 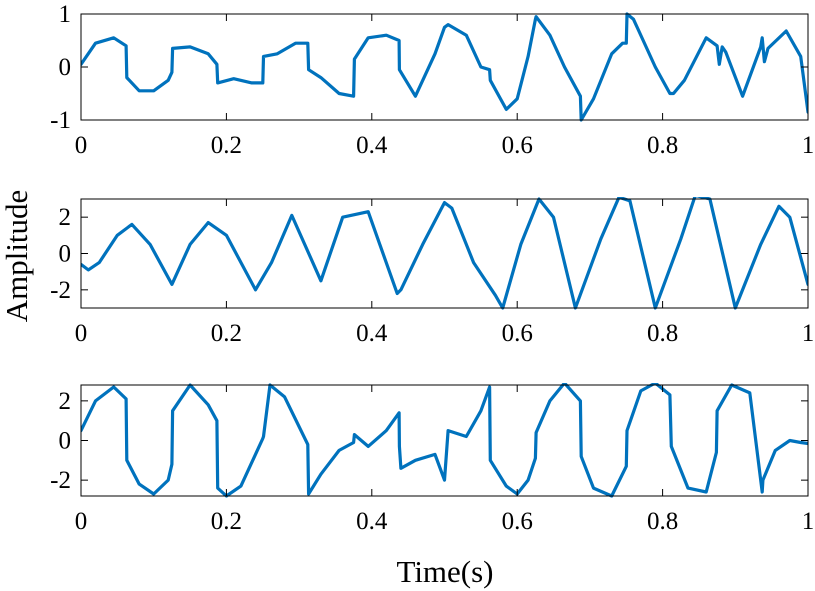 What do you see at coordinates (65, 14) in the screenshot?
I see `y-tick-label: 1` at bounding box center [65, 14].